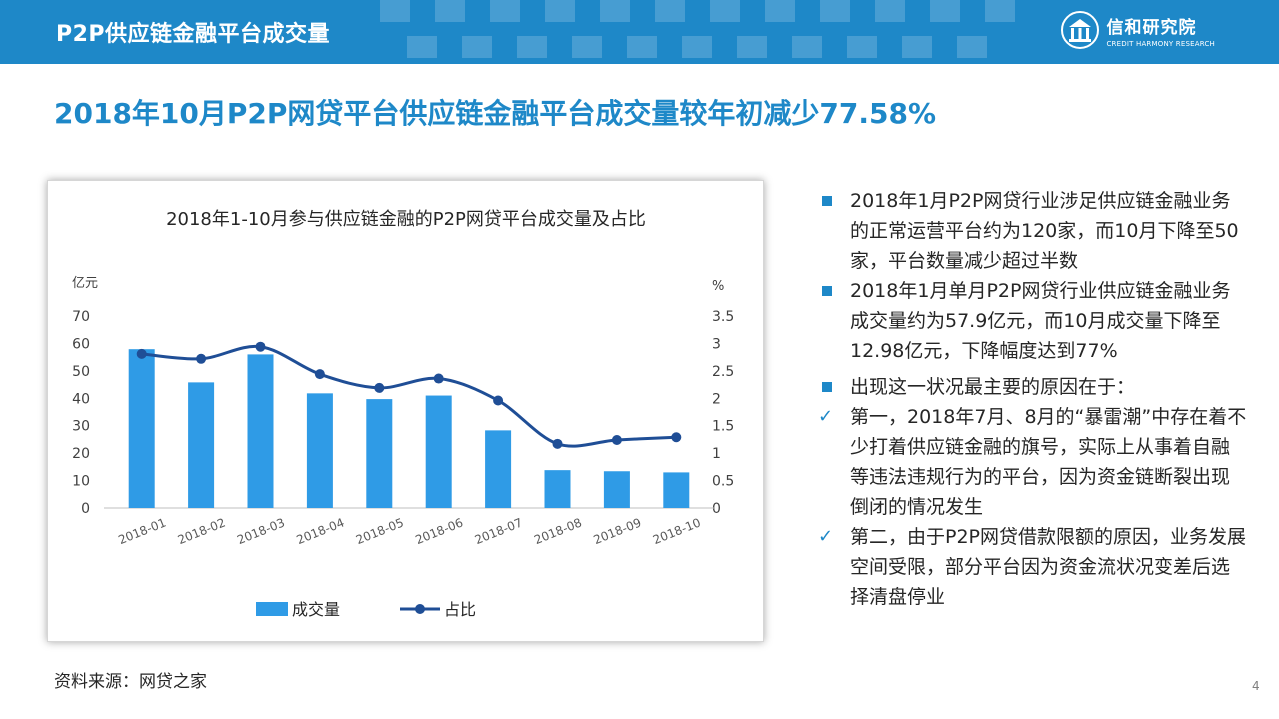 The height and width of the screenshot is (719, 1279). What do you see at coordinates (716, 509) in the screenshot?
I see `right-axis-tick-label: 0` at bounding box center [716, 509].